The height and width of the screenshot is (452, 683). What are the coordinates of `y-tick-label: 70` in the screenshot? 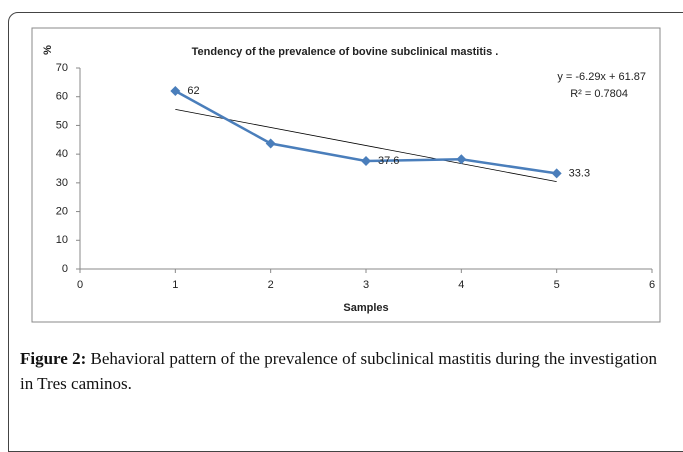 It's located at (62, 68).